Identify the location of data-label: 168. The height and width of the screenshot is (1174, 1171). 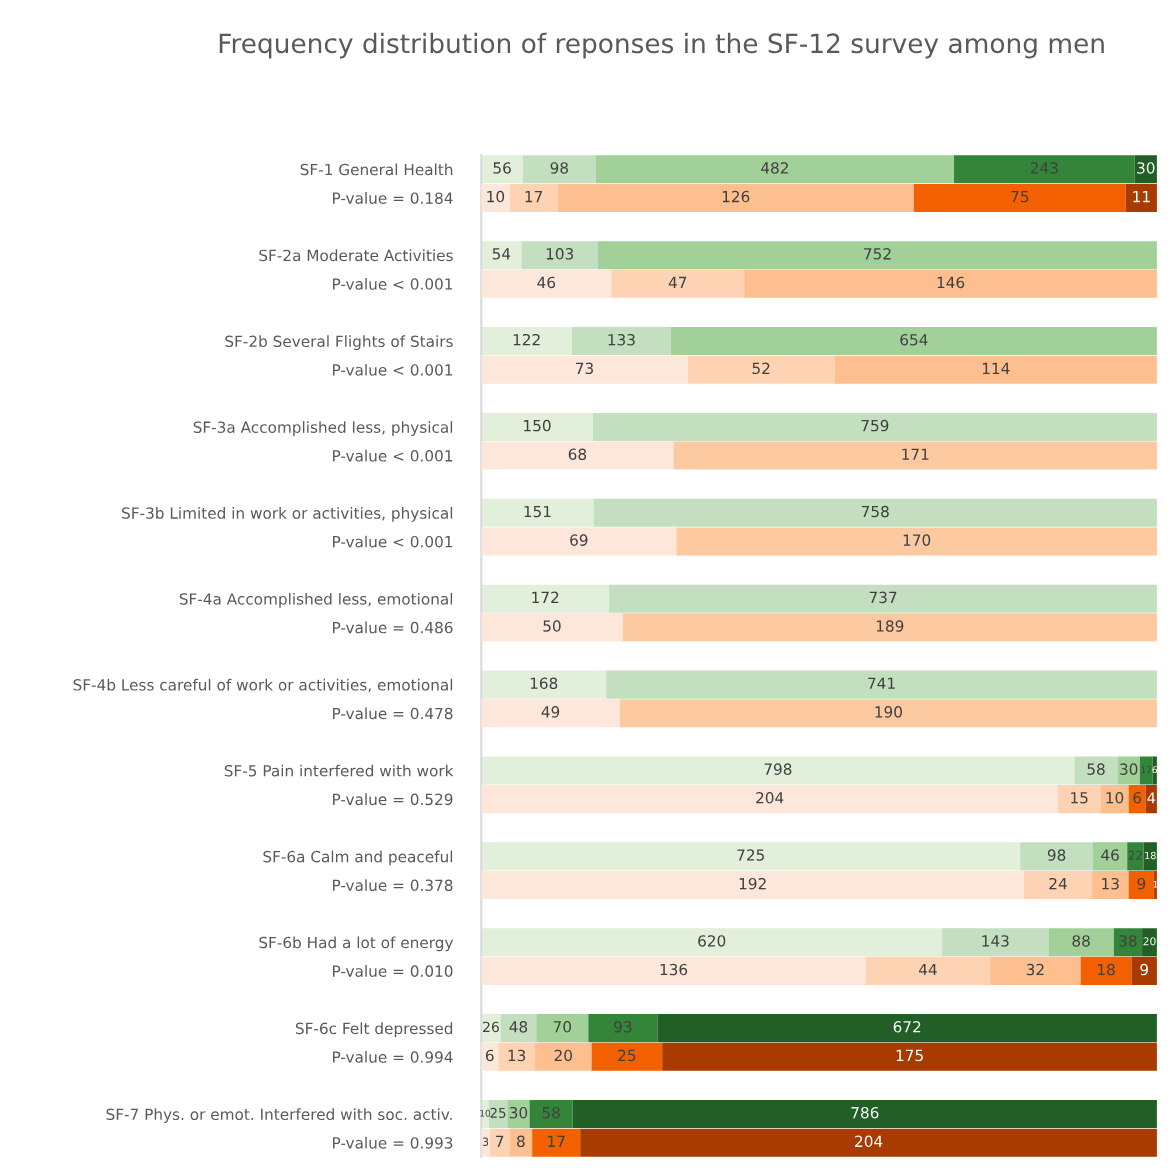
(544, 683).